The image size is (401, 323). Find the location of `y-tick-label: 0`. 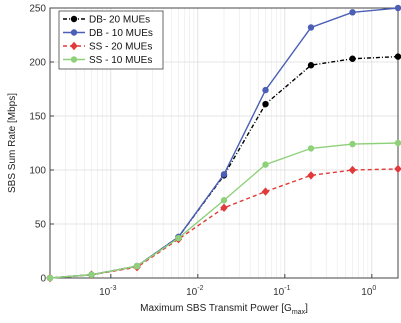

y-tick-label: 0 is located at coordinates (43, 279).